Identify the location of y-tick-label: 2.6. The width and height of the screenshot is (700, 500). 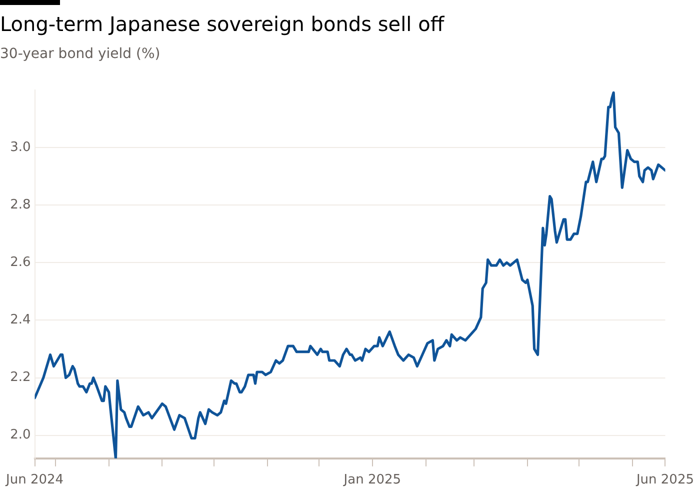
(20, 262).